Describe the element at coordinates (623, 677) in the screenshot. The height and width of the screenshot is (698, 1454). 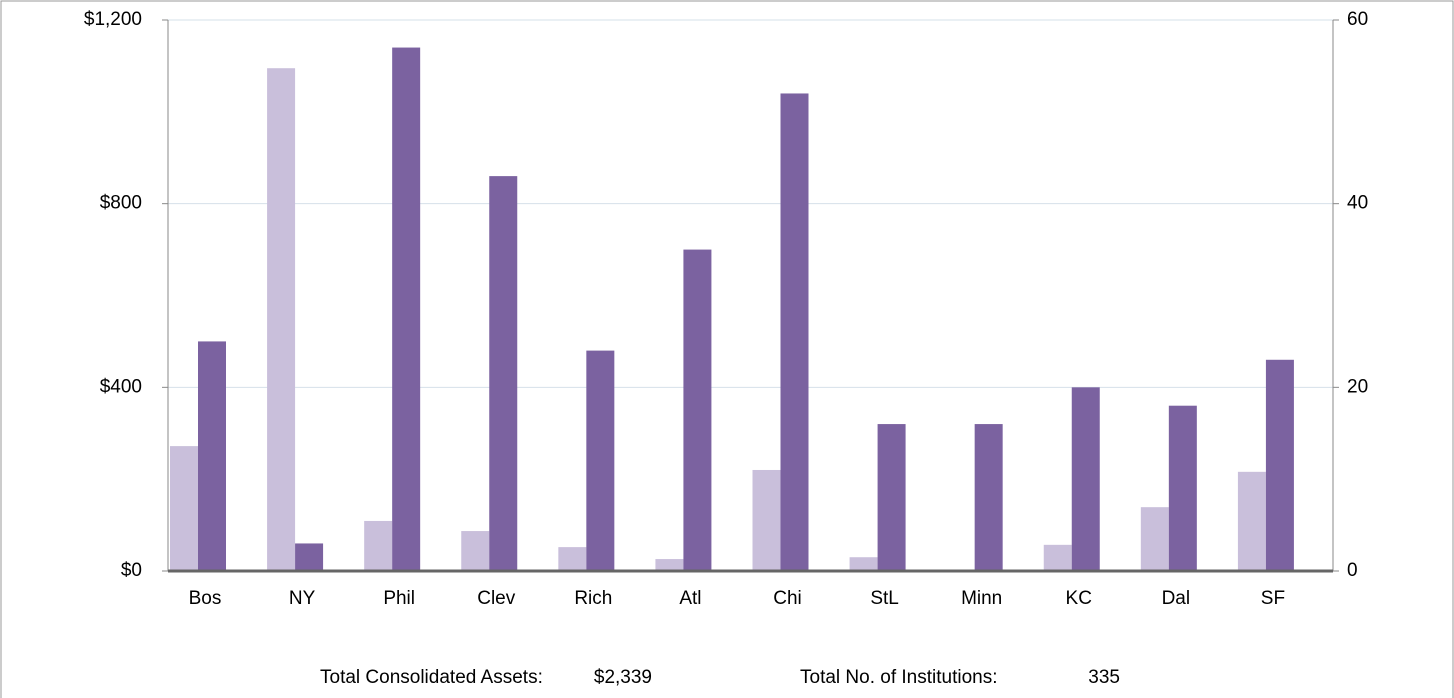
I see `note-value: $2,339` at that location.